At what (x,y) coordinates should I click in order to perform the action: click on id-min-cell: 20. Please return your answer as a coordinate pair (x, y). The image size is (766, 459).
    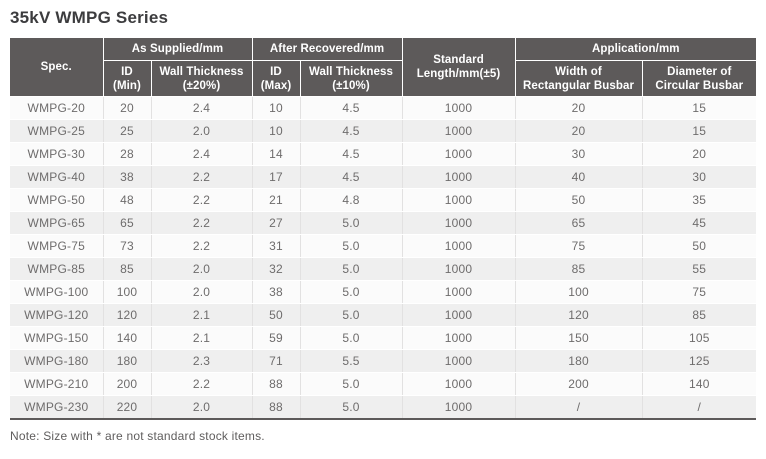
    Looking at the image, I should click on (127, 108).